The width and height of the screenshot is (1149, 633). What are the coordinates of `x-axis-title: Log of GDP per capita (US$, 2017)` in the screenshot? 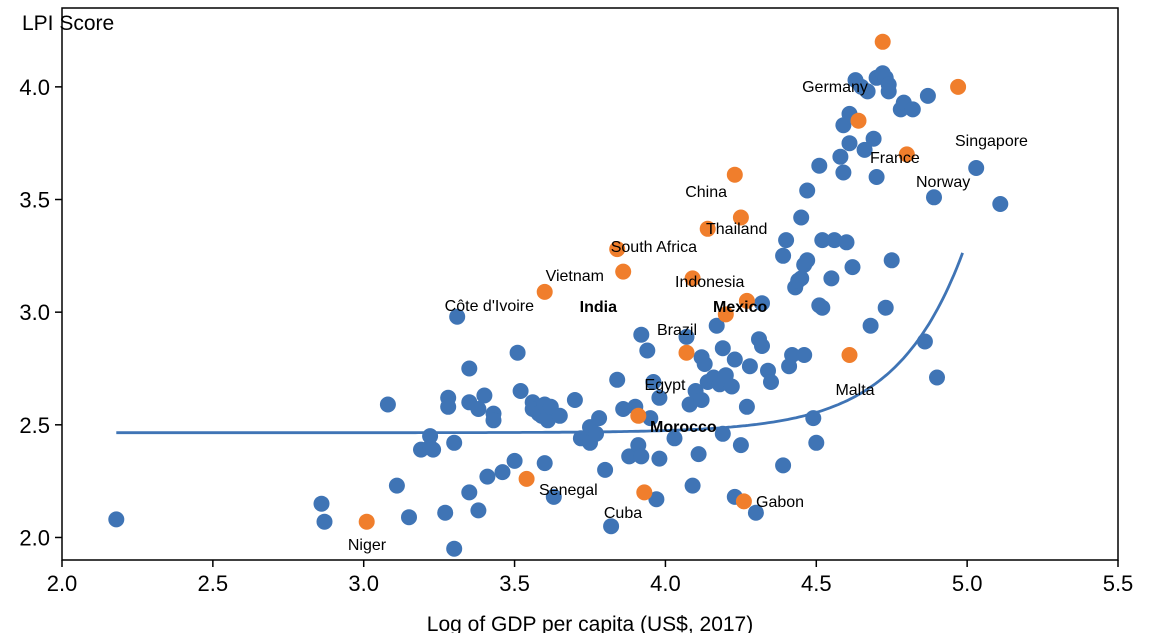 It's located at (590, 623).